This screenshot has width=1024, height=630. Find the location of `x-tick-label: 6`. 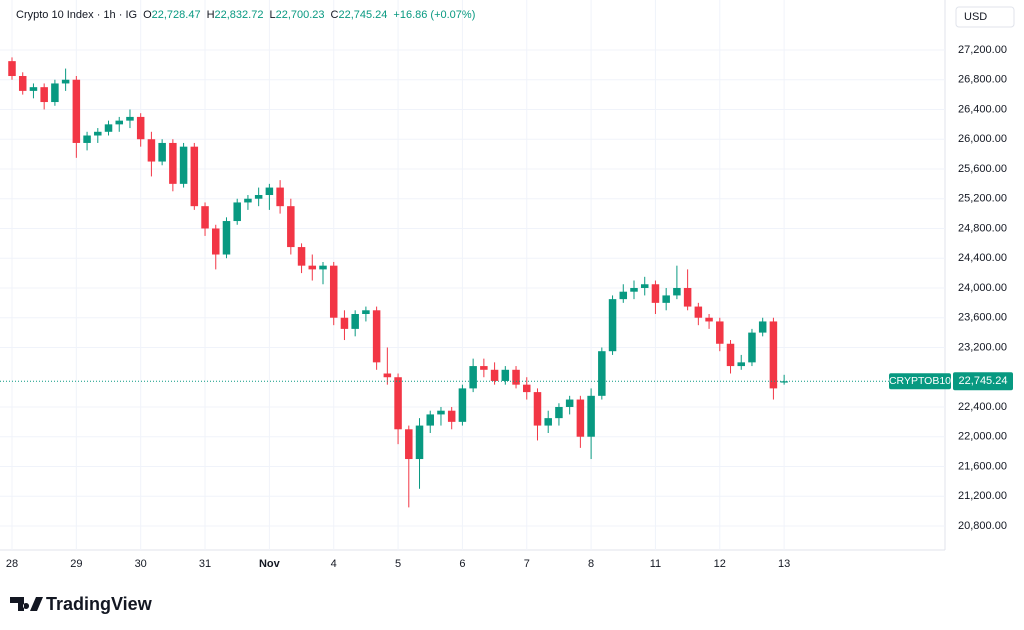

x-tick-label: 6 is located at coordinates (462, 564).